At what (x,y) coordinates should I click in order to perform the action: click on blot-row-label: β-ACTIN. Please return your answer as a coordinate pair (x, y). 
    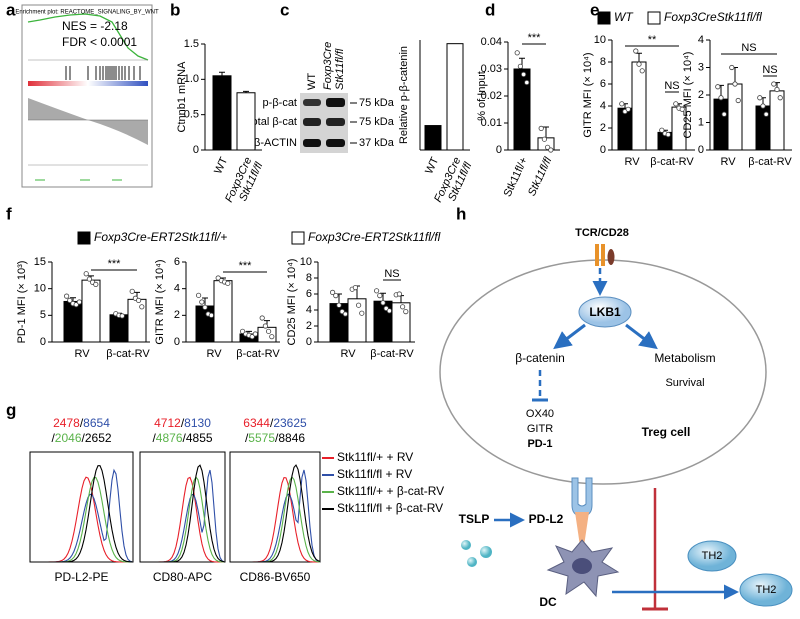
    Looking at the image, I should click on (275, 143).